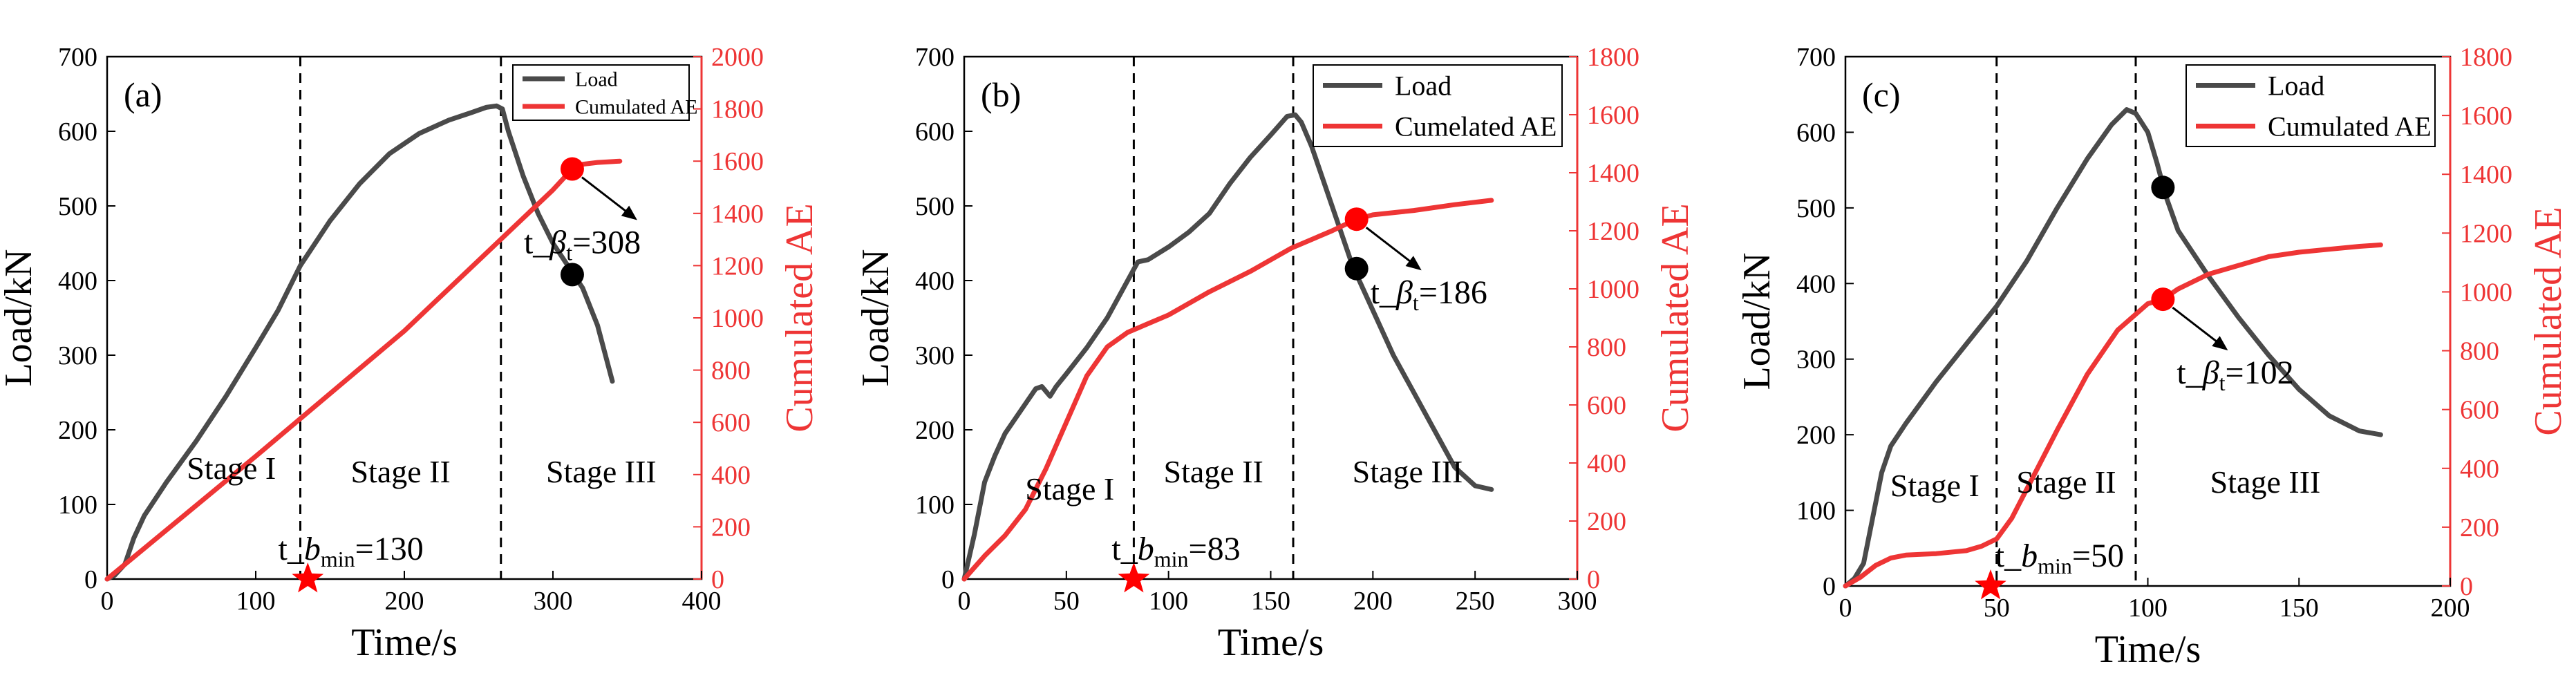  I want to click on t-beta-annotation: t_βt=308, so click(582, 245).